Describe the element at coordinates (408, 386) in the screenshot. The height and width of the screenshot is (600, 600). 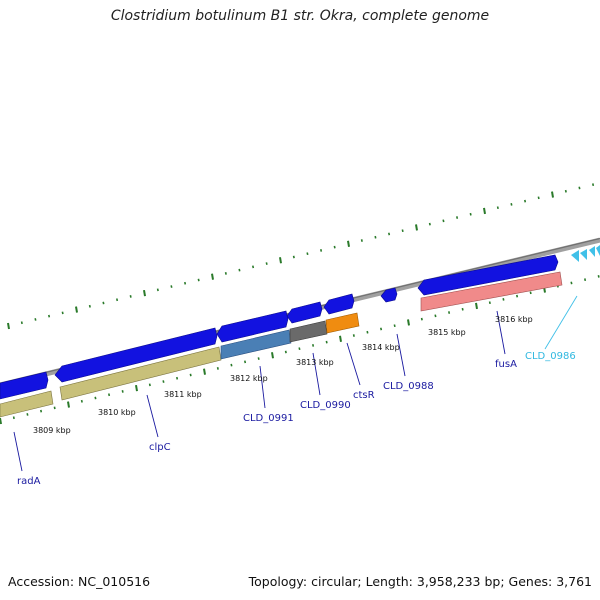
I see `gene-label-CLD_0988: CLD_0988` at that location.